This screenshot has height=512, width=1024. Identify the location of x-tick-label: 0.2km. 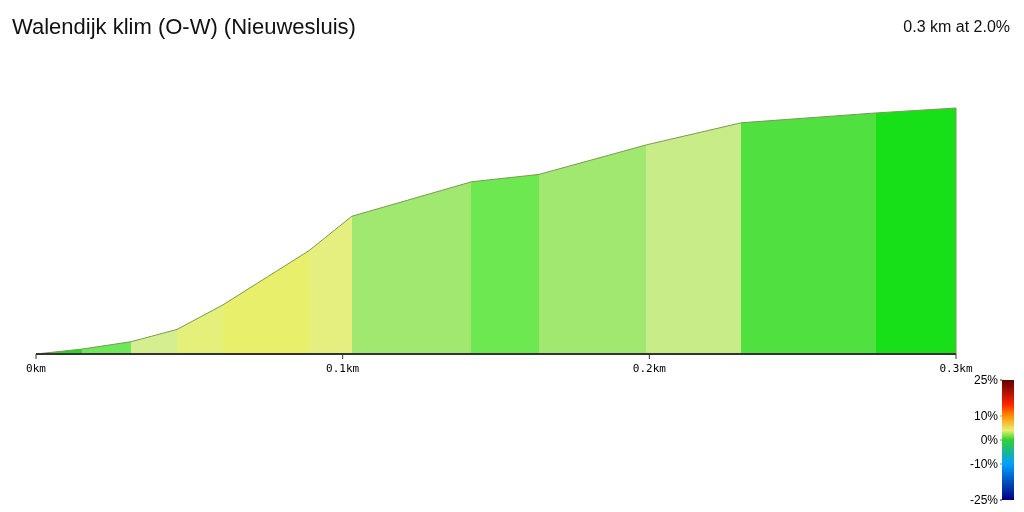
(649, 368).